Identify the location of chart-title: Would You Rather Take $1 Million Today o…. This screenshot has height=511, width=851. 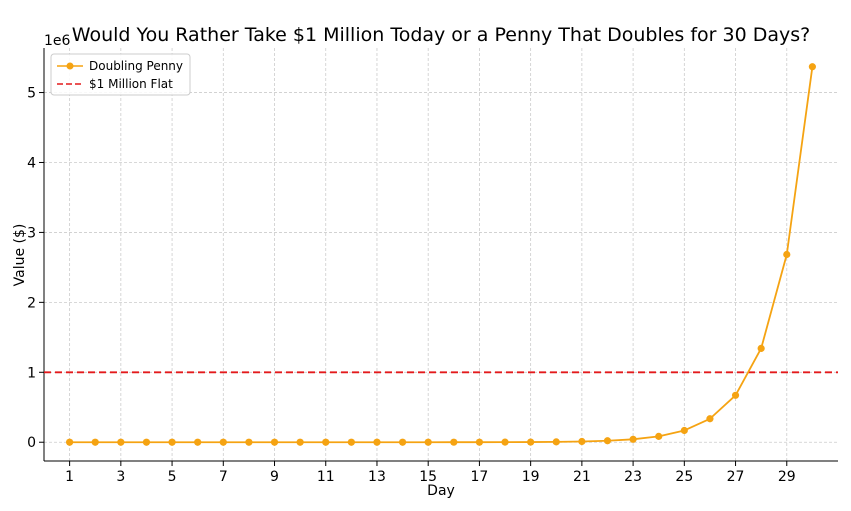
(441, 35).